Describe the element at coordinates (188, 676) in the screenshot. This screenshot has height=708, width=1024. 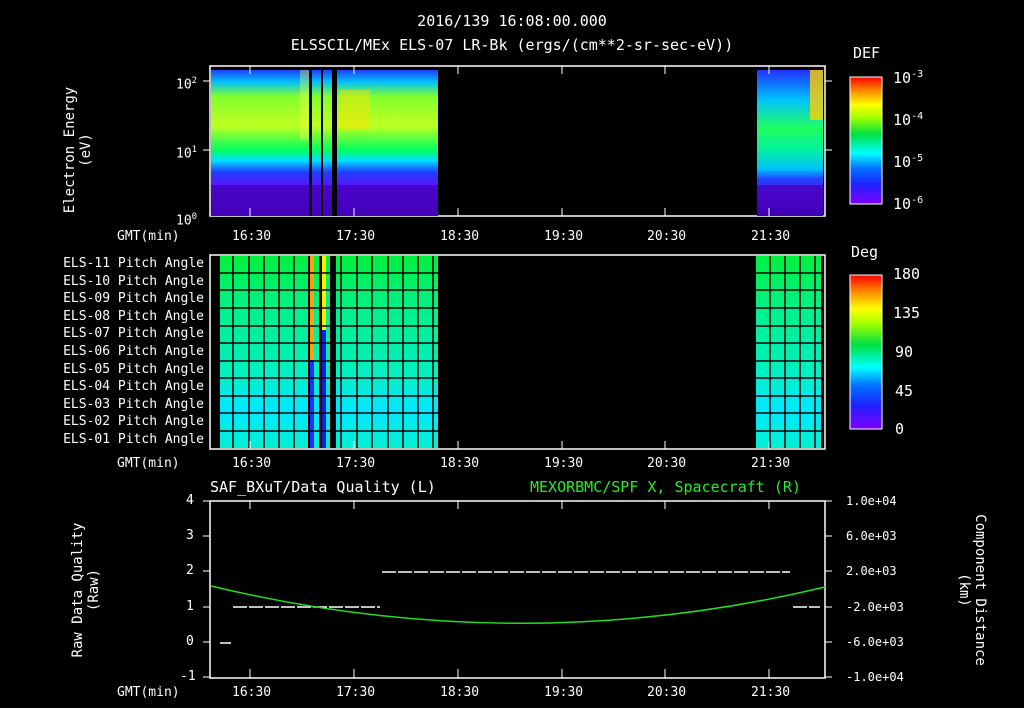
I see `dq-tick-neg1: -1` at that location.